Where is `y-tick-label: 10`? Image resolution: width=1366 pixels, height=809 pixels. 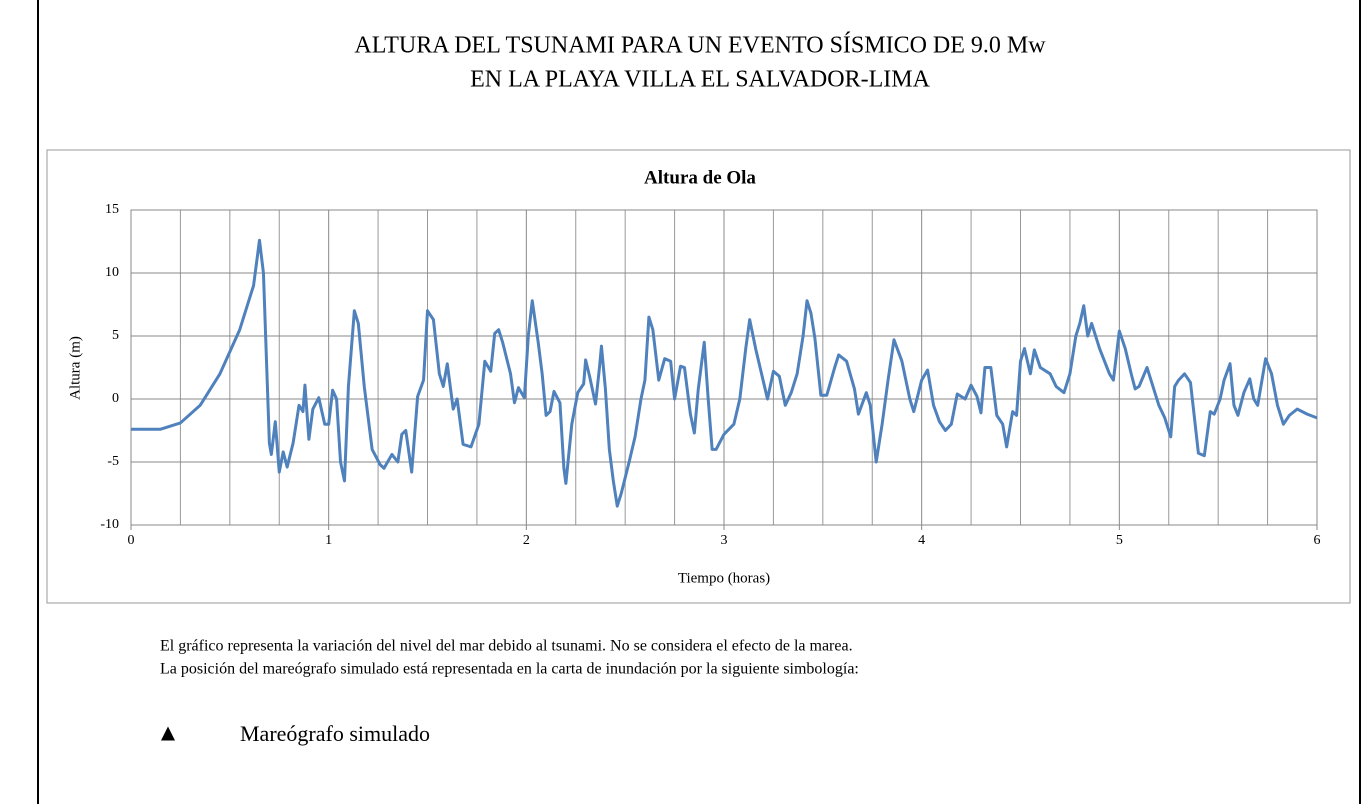
y-tick-label: 10 is located at coordinates (112, 272).